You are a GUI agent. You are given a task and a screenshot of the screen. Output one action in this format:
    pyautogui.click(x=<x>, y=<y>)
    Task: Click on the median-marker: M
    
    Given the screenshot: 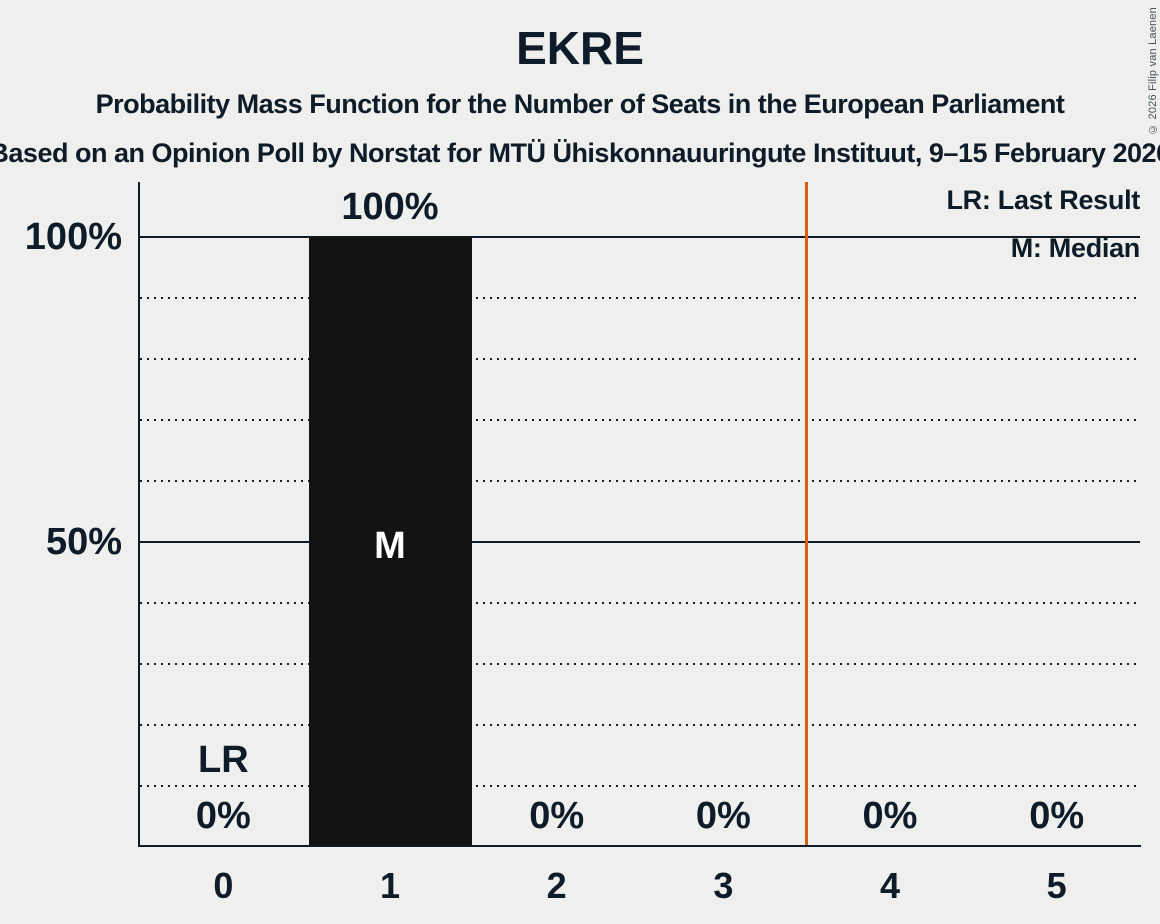 What is the action you would take?
    pyautogui.click(x=390, y=546)
    